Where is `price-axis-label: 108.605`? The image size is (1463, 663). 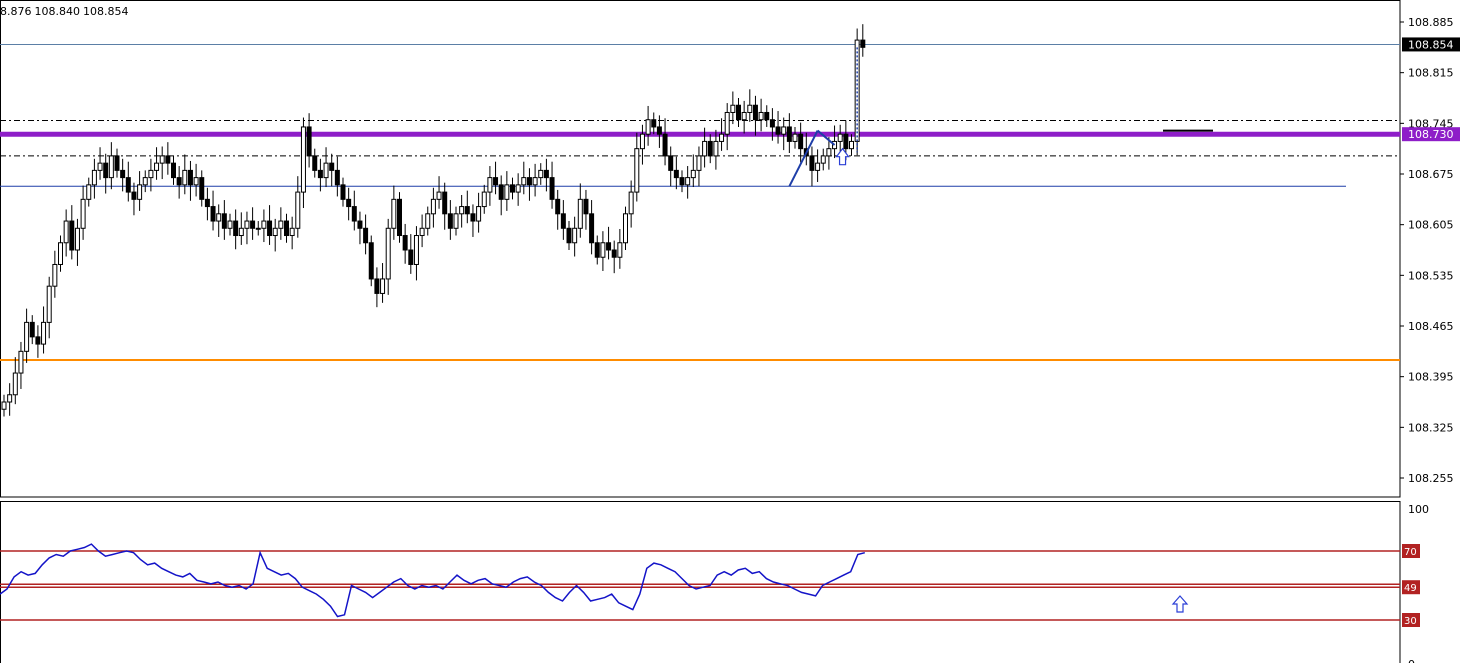
price-axis-label: 108.605 is located at coordinates (1431, 225).